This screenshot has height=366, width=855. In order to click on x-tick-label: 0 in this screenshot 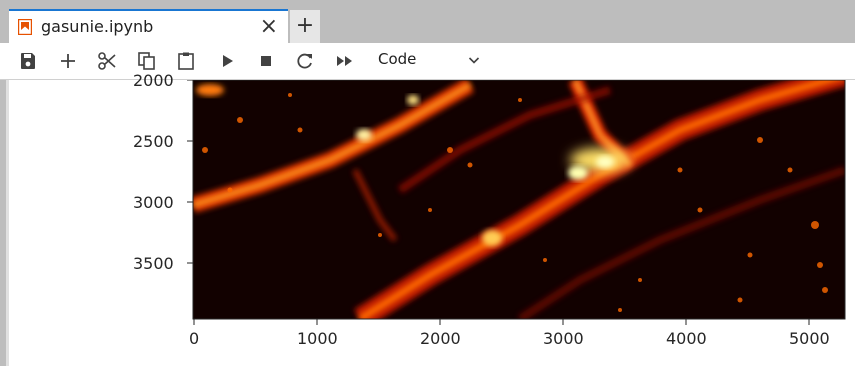, I will do `click(194, 338)`.